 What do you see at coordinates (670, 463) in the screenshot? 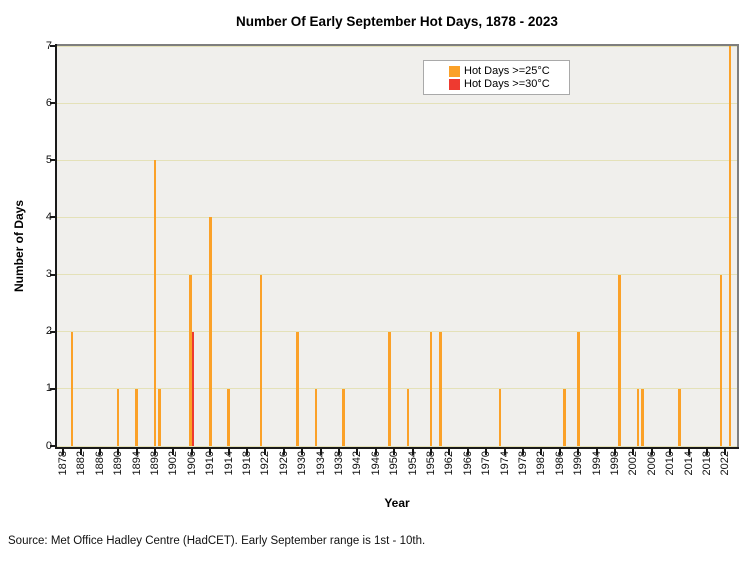
I see `x-tick-label: 2010` at bounding box center [670, 463].